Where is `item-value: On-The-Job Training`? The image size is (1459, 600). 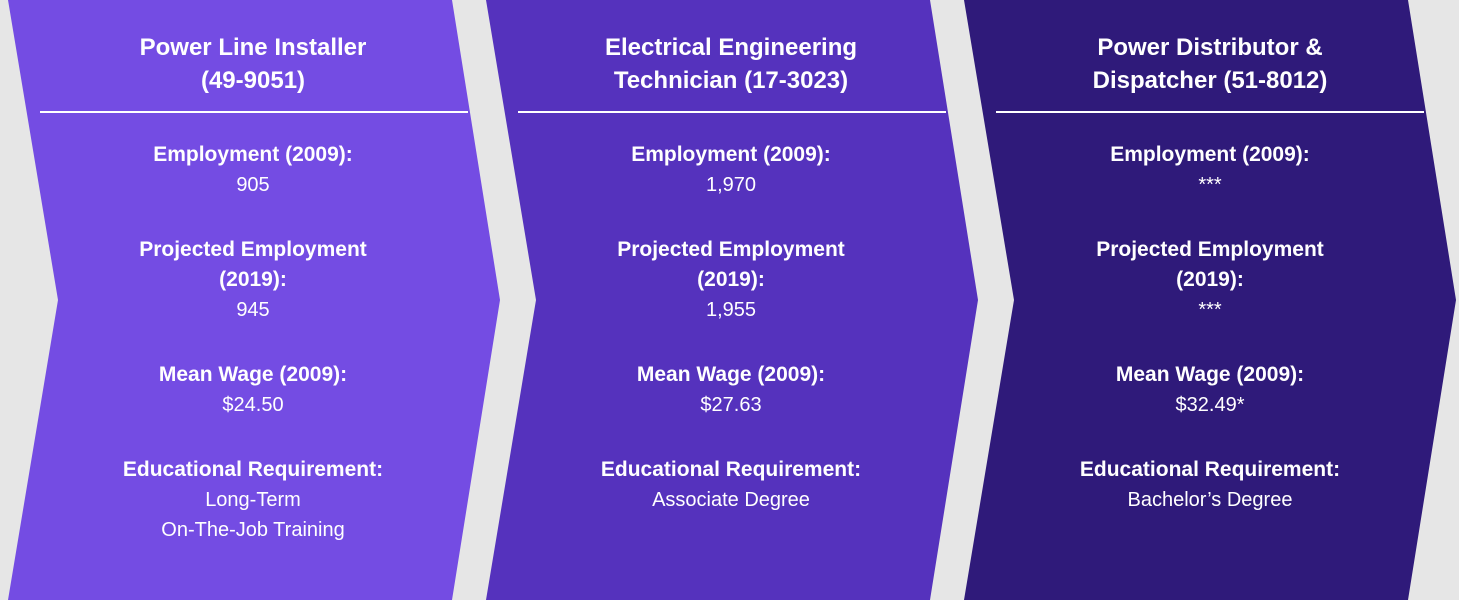 item-value: On-The-Job Training is located at coordinates (253, 530).